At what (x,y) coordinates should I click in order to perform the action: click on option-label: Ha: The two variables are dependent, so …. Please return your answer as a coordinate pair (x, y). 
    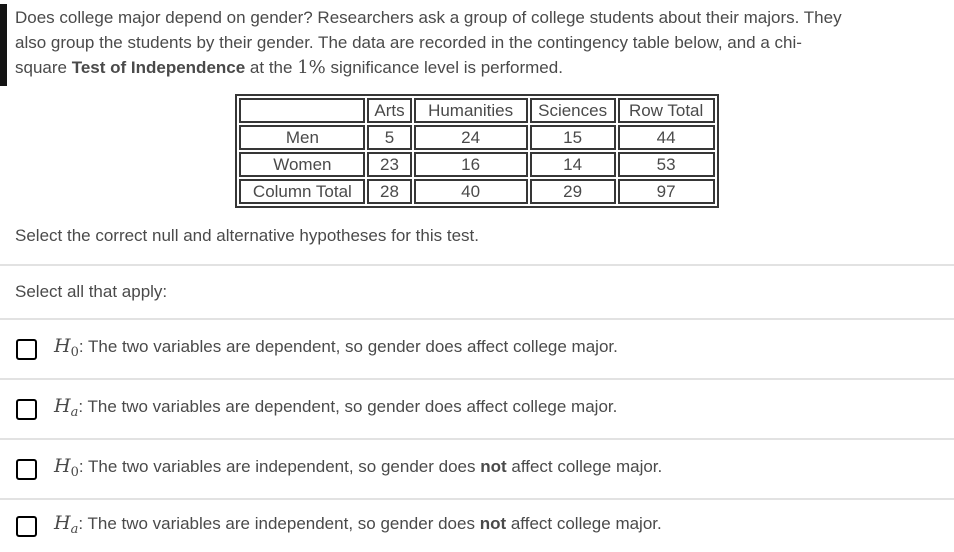
    Looking at the image, I should click on (335, 409).